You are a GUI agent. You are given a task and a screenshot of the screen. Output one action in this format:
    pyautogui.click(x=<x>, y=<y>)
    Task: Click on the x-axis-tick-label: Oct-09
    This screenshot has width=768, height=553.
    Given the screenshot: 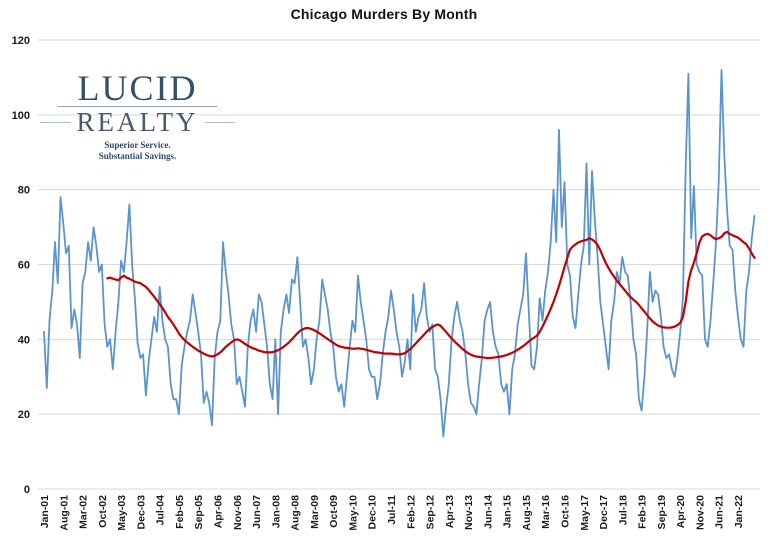 What is the action you would take?
    pyautogui.click(x=334, y=511)
    